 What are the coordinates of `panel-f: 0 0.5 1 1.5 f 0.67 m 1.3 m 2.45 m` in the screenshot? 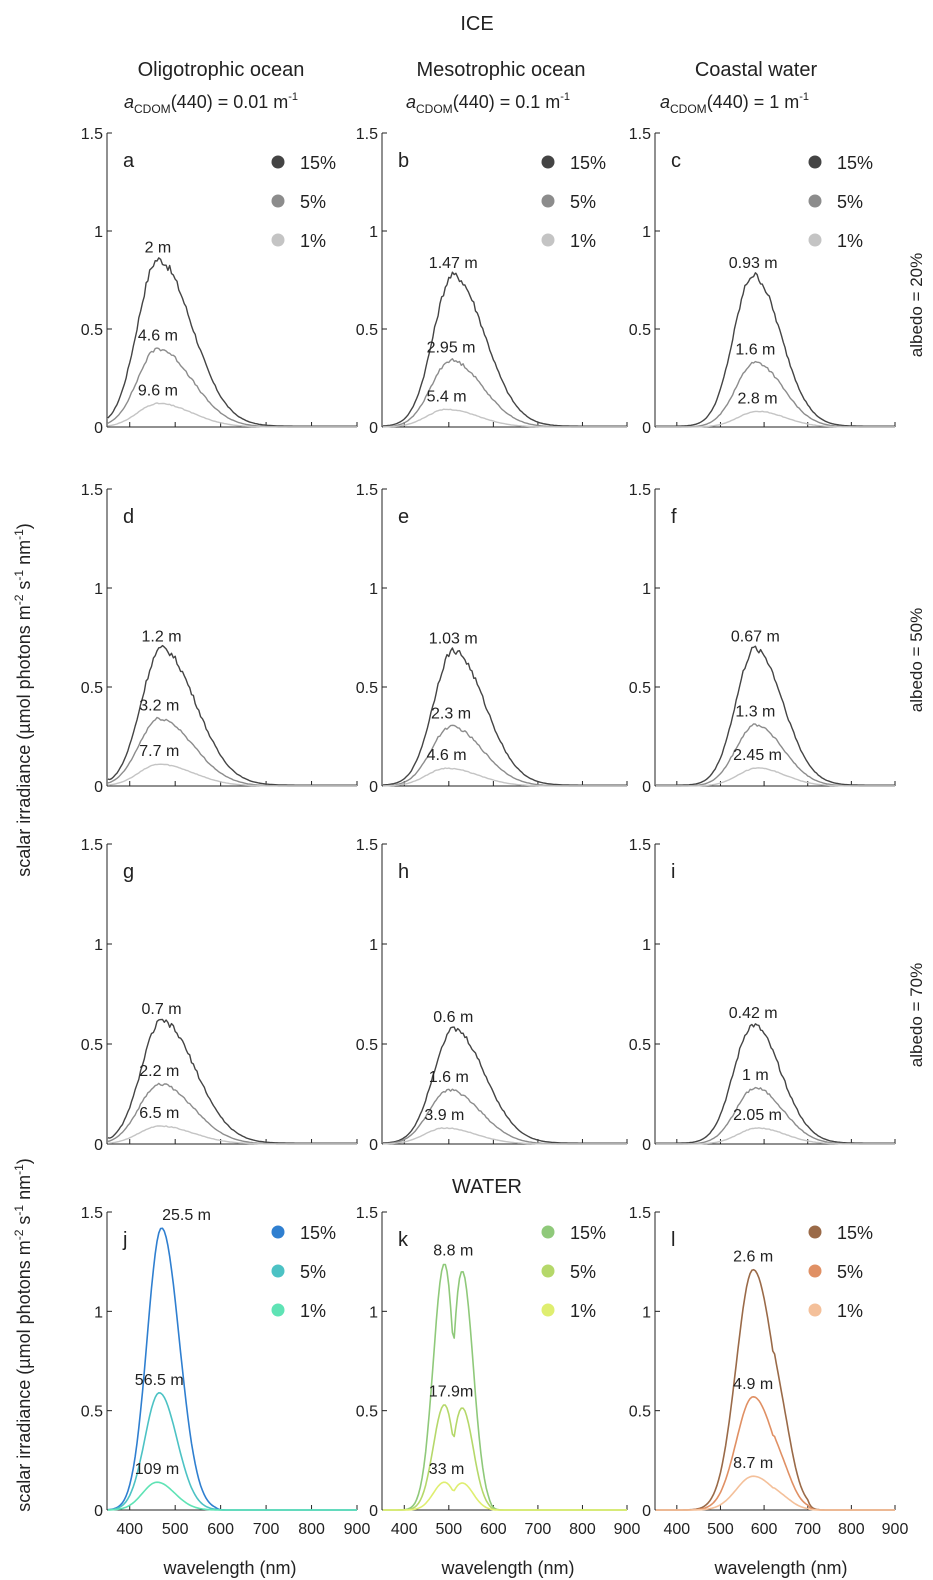 It's located at (762, 639).